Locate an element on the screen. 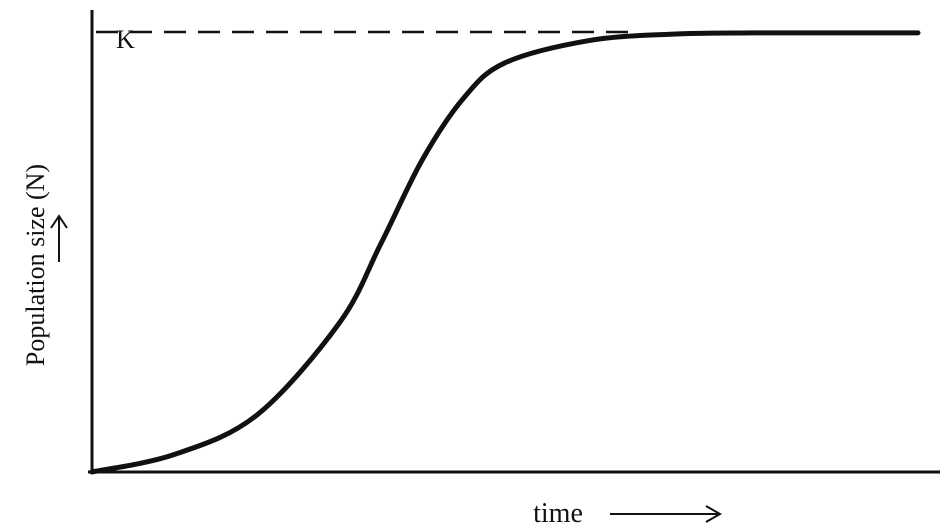 The height and width of the screenshot is (531, 947). y-axis-label: Population size (N) is located at coordinates (35, 265).